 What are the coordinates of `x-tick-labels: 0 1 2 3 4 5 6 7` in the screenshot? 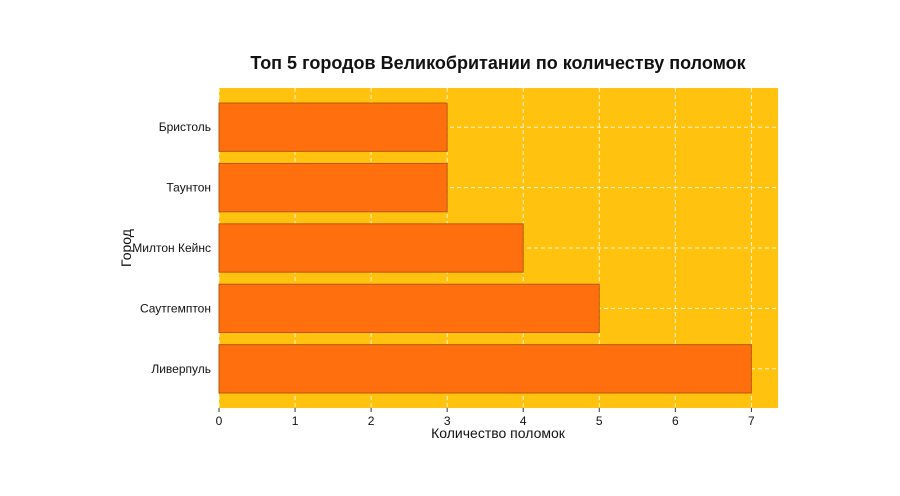 It's located at (485, 418).